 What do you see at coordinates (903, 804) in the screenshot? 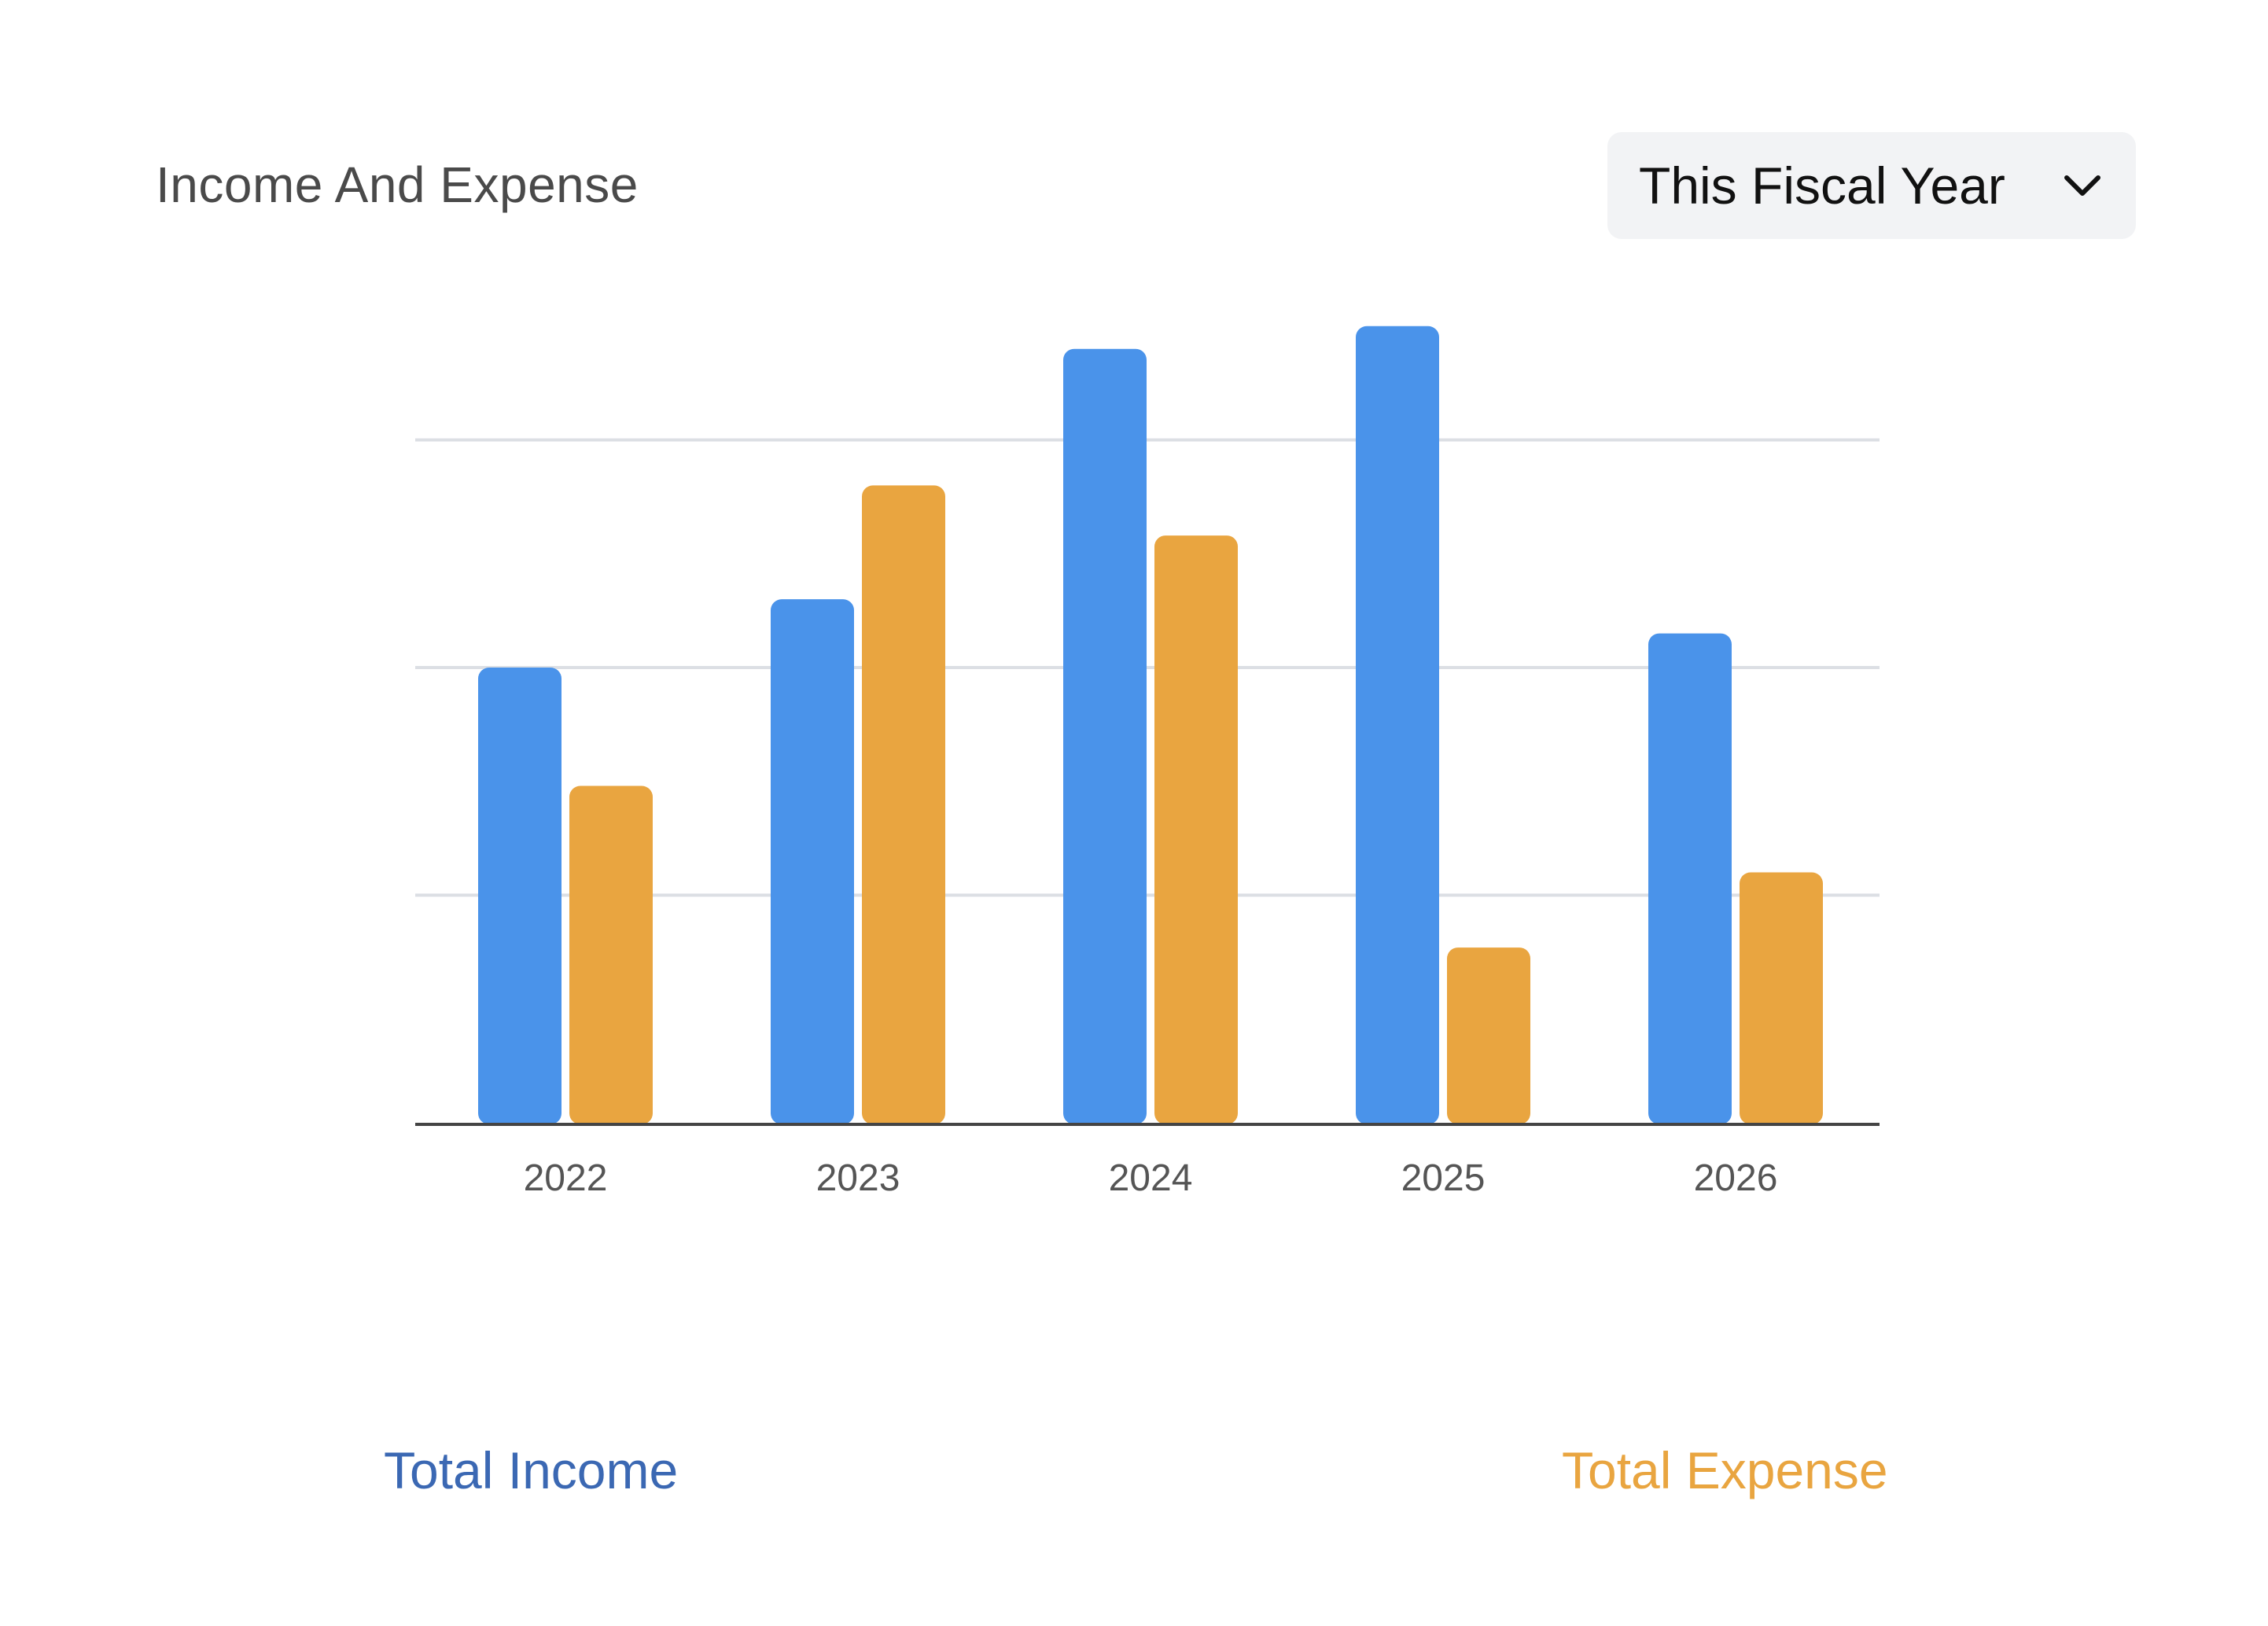
I see `expense-bar-2023` at bounding box center [903, 804].